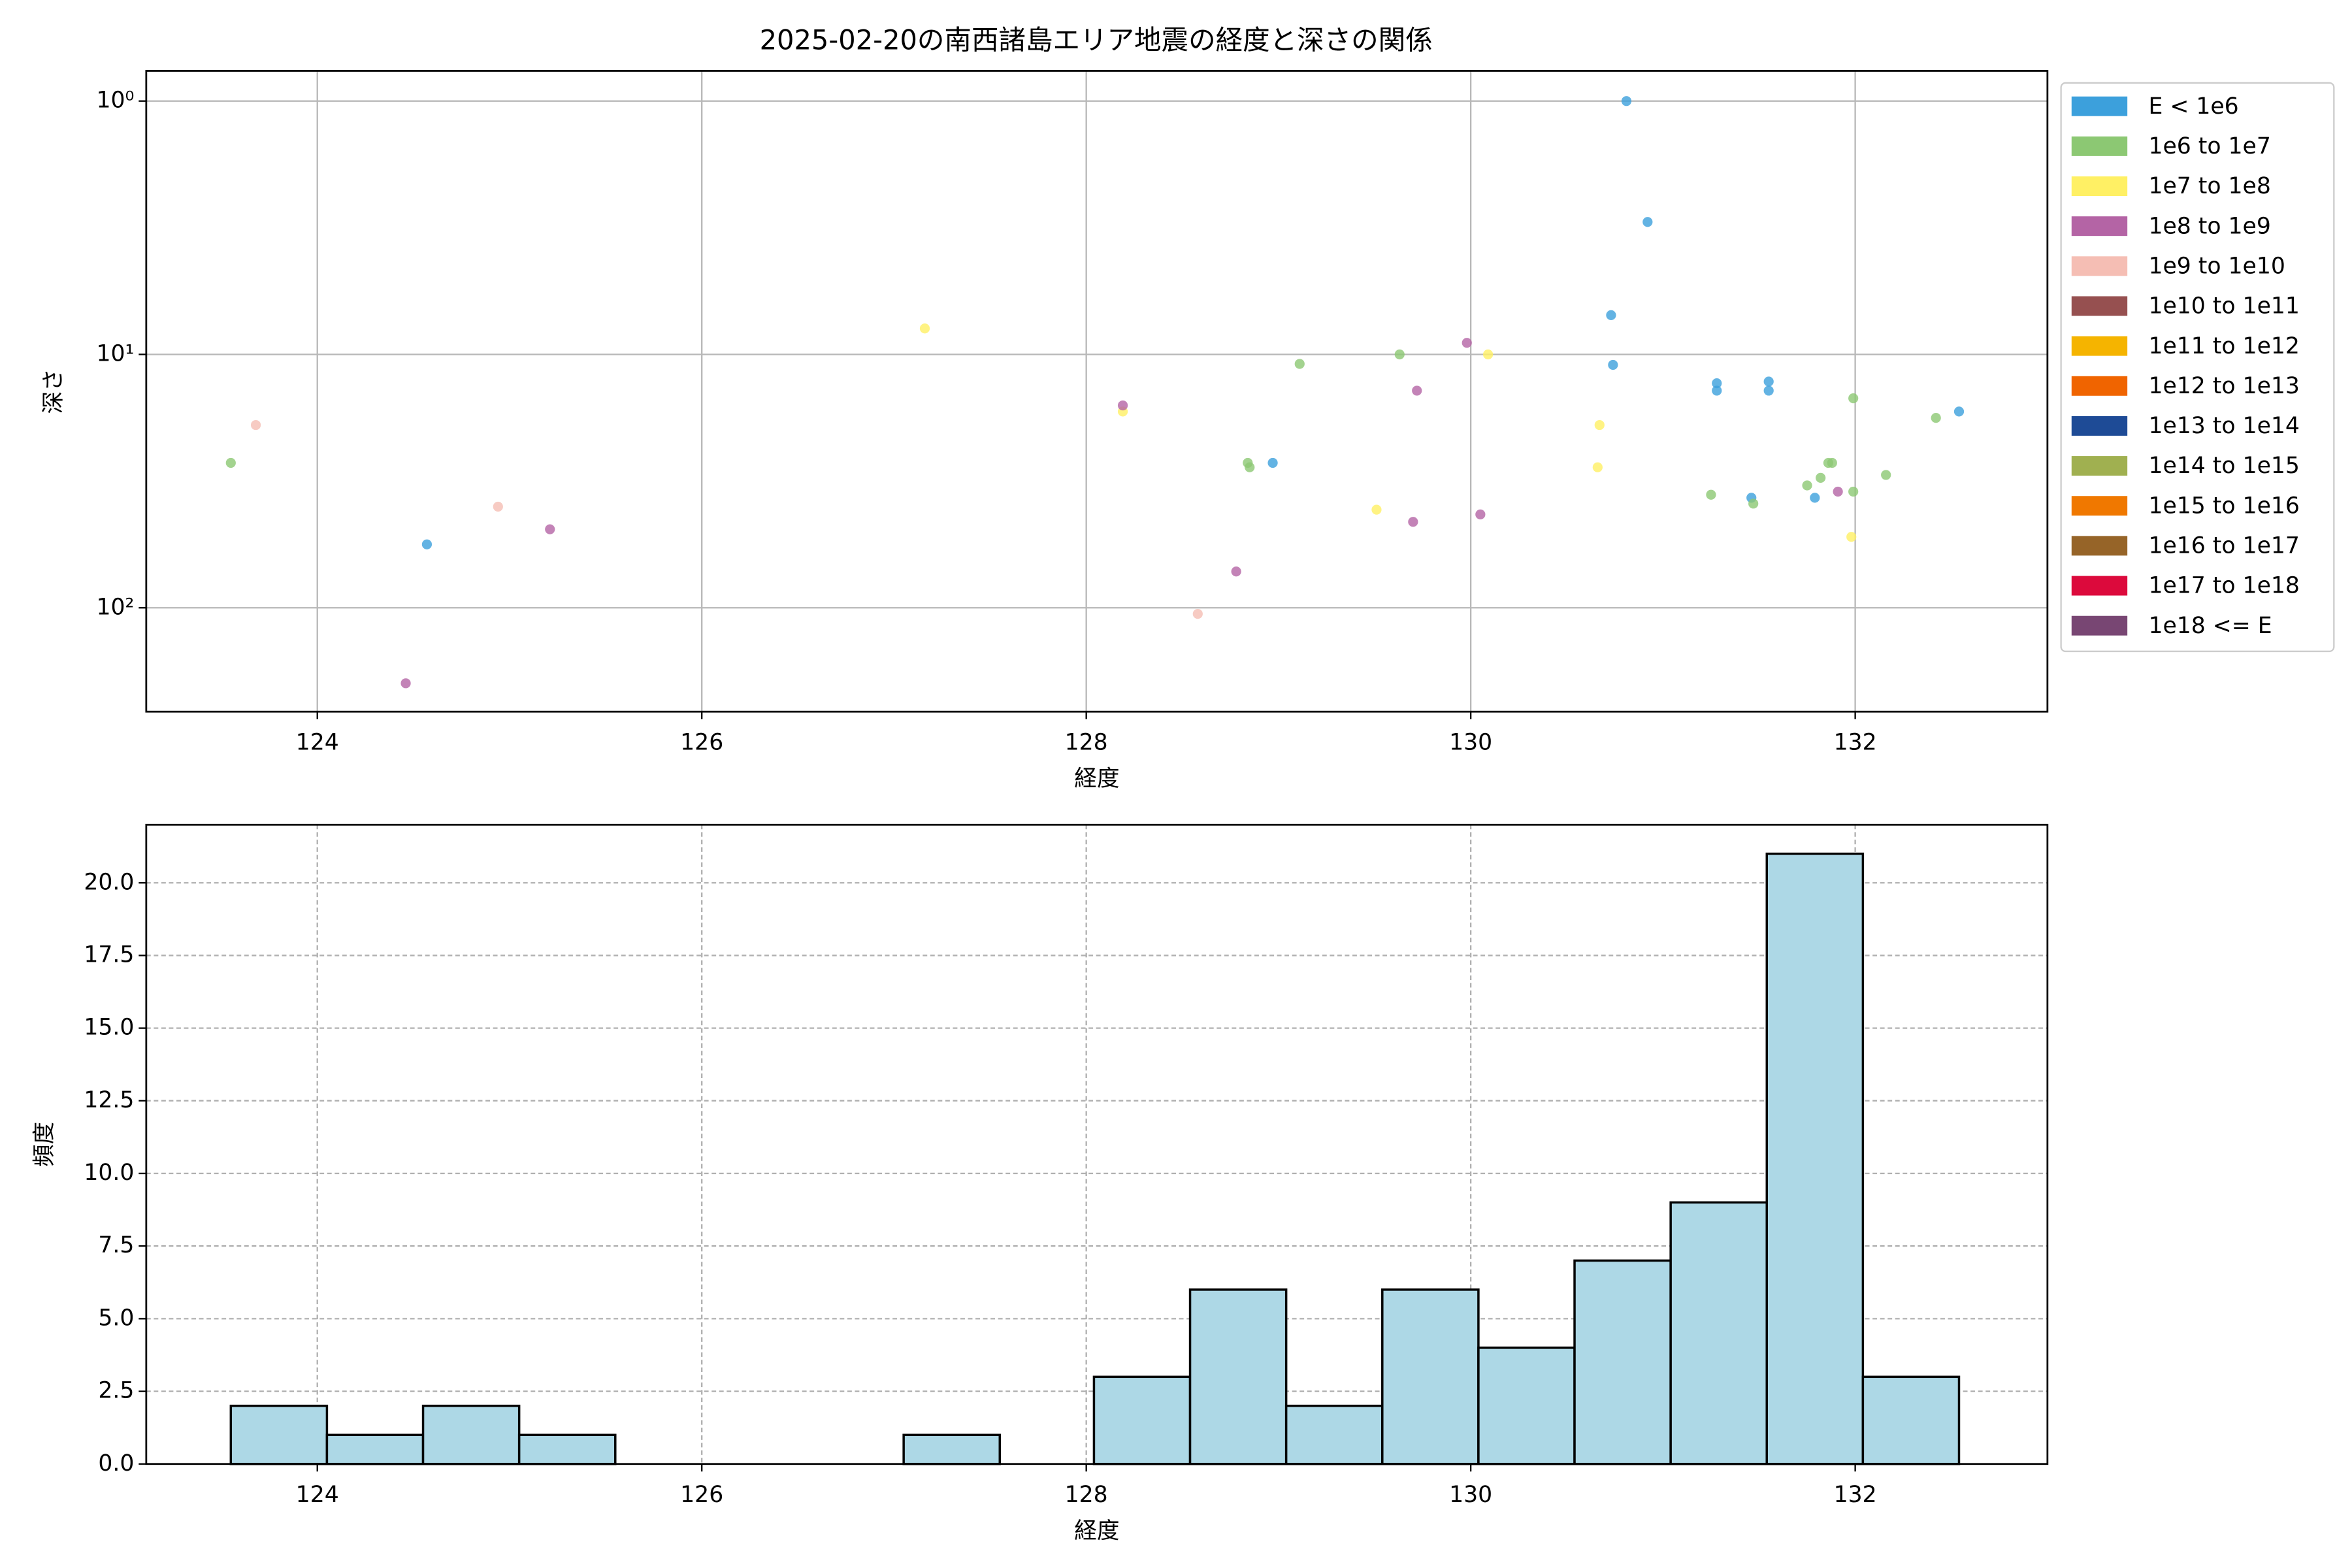  What do you see at coordinates (2223, 466) in the screenshot?
I see `legend-label: 1e14 to 1e15` at bounding box center [2223, 466].